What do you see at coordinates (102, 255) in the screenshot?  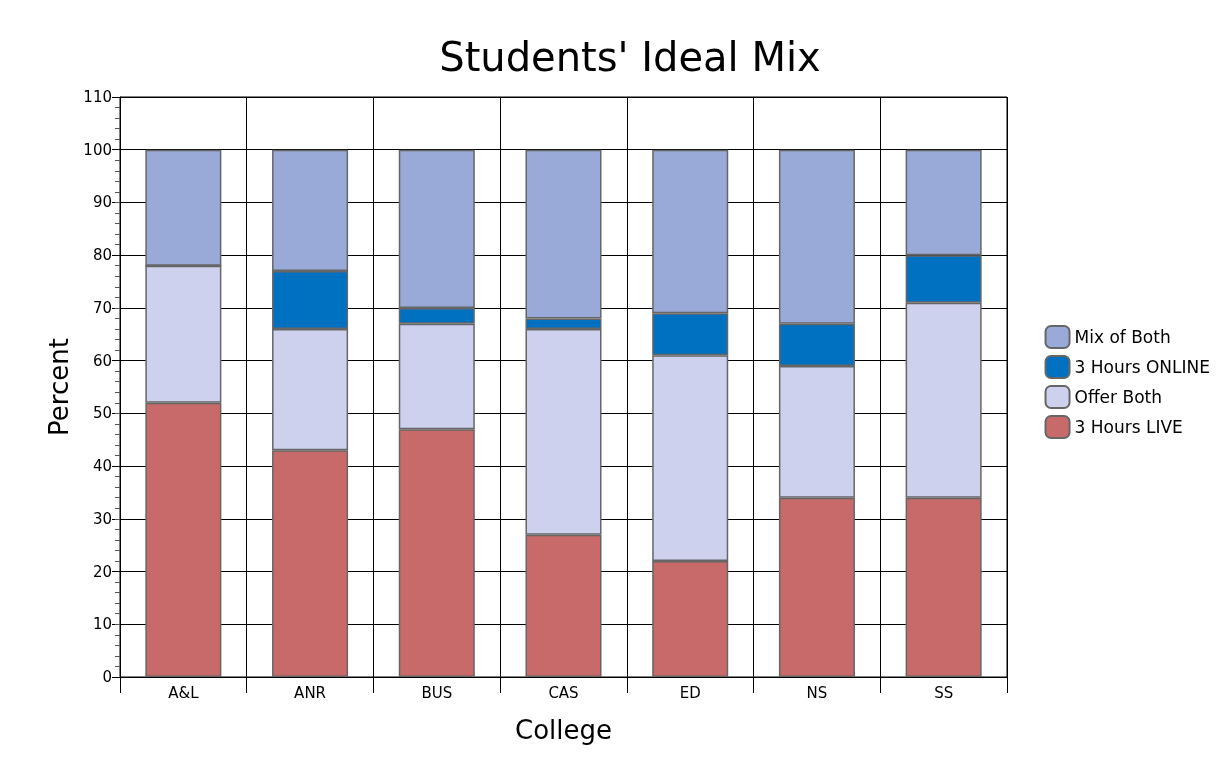 I see `y-tick-label: 80` at bounding box center [102, 255].